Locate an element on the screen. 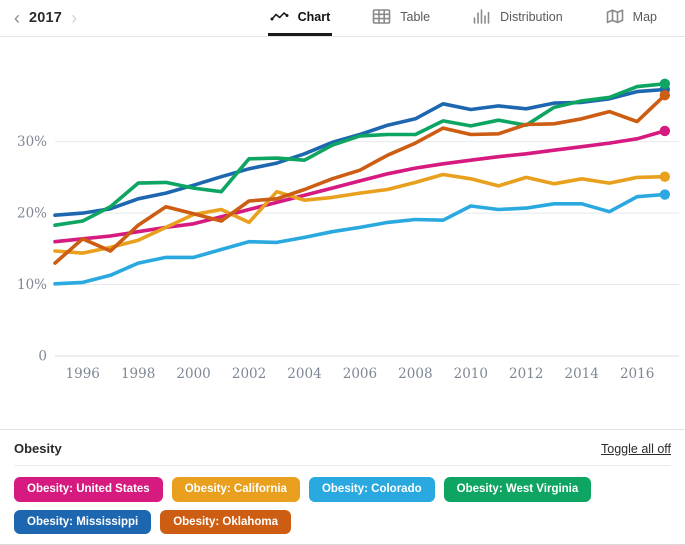 The width and height of the screenshot is (685, 545). legend-pill-oklahoma: Obesity: Oklahoma is located at coordinates (226, 522).